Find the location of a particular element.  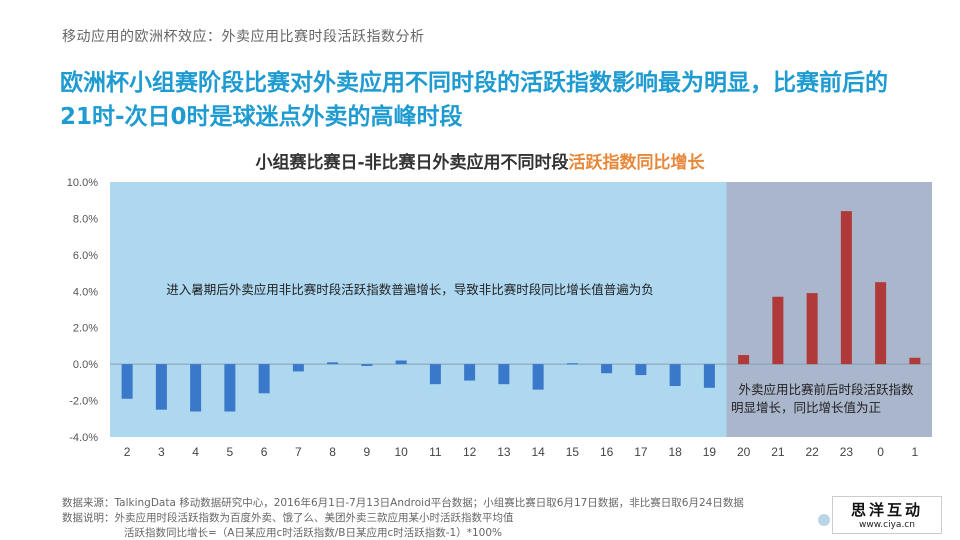

x-tick-label: 3 is located at coordinates (161, 452).